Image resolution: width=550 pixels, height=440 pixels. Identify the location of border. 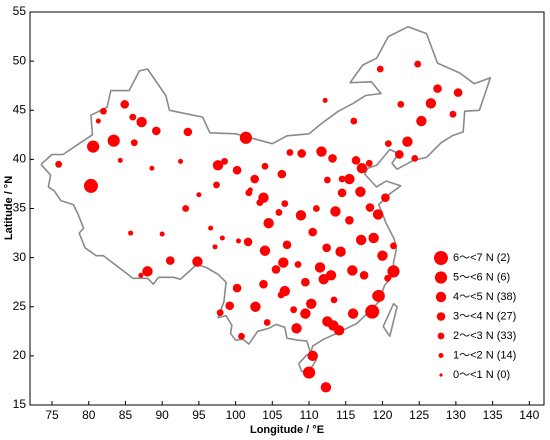
(307, 363).